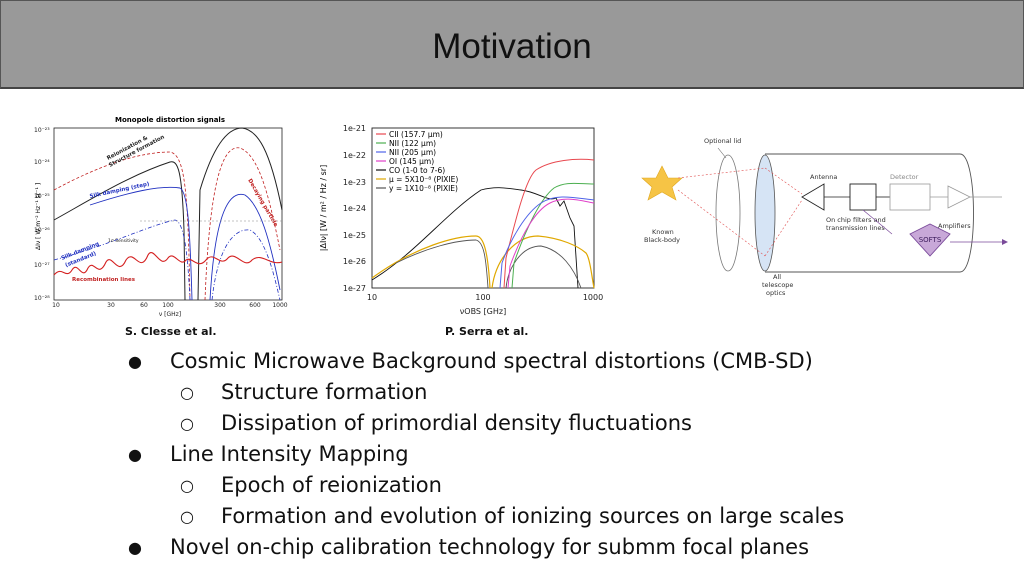 This screenshot has width=1024, height=576. Describe the element at coordinates (904, 177) in the screenshot. I see `diagram-label: Detector` at that location.